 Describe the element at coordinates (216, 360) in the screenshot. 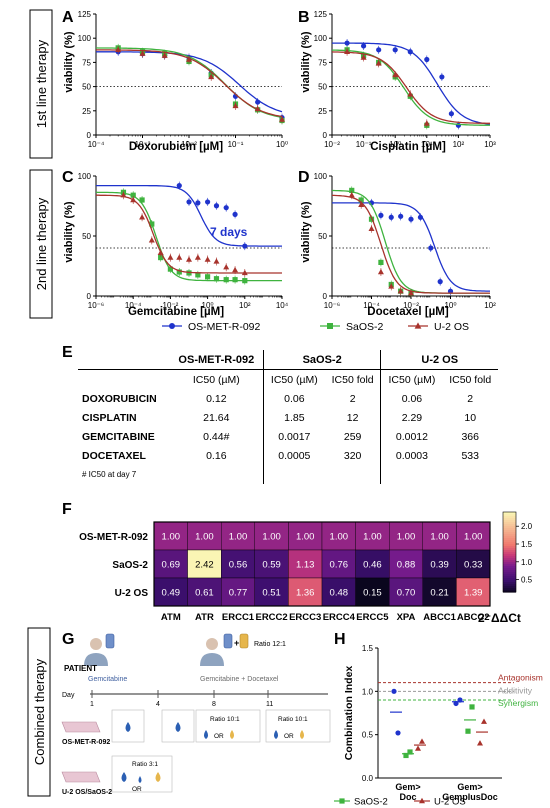

I see `table-group-header: OS-MET-R-092` at that location.